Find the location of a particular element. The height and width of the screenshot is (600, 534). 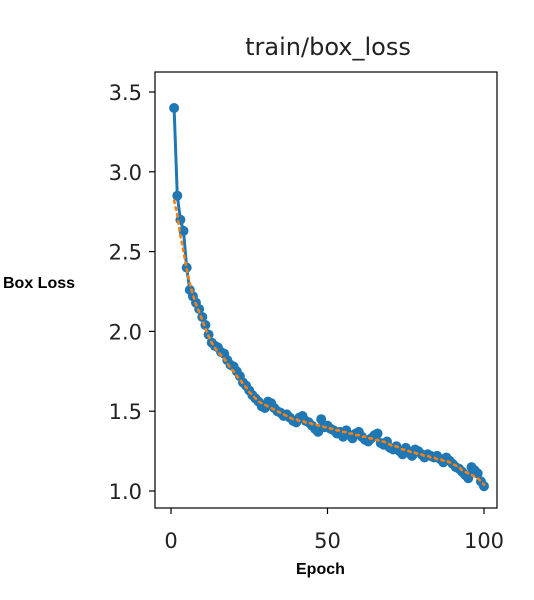

x-axis-ticks: 0 50 100 is located at coordinates (334, 530).